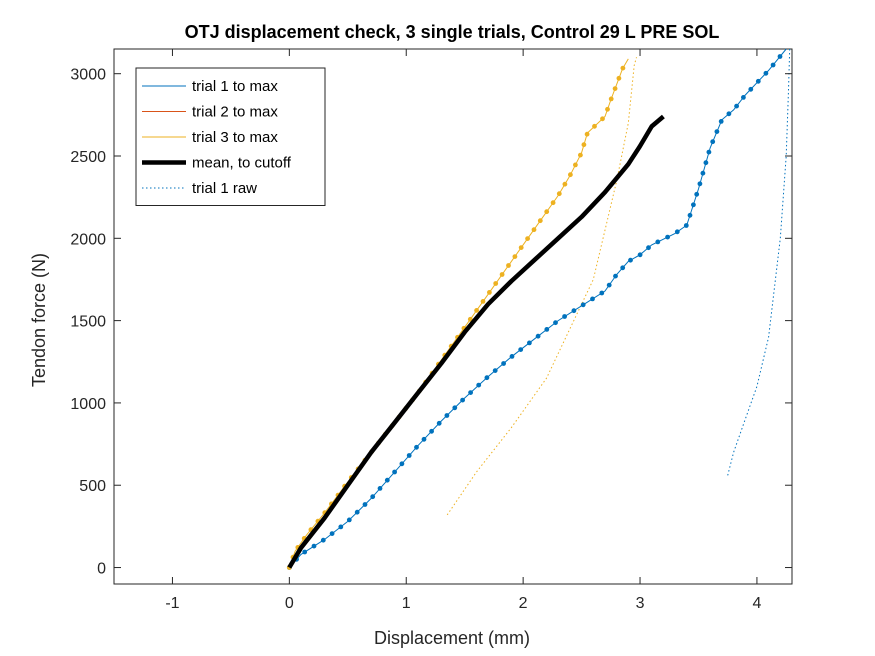 The image size is (875, 656). Describe the element at coordinates (756, 603) in the screenshot. I see `x-tick-label-5: 4` at that location.